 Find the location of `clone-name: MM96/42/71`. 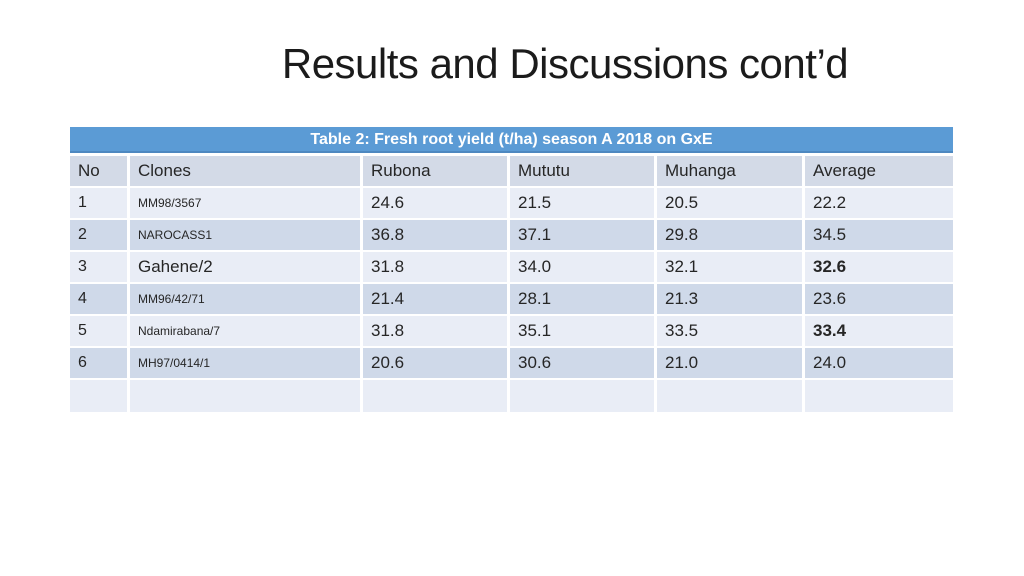

clone-name: MM96/42/71 is located at coordinates (246, 300).